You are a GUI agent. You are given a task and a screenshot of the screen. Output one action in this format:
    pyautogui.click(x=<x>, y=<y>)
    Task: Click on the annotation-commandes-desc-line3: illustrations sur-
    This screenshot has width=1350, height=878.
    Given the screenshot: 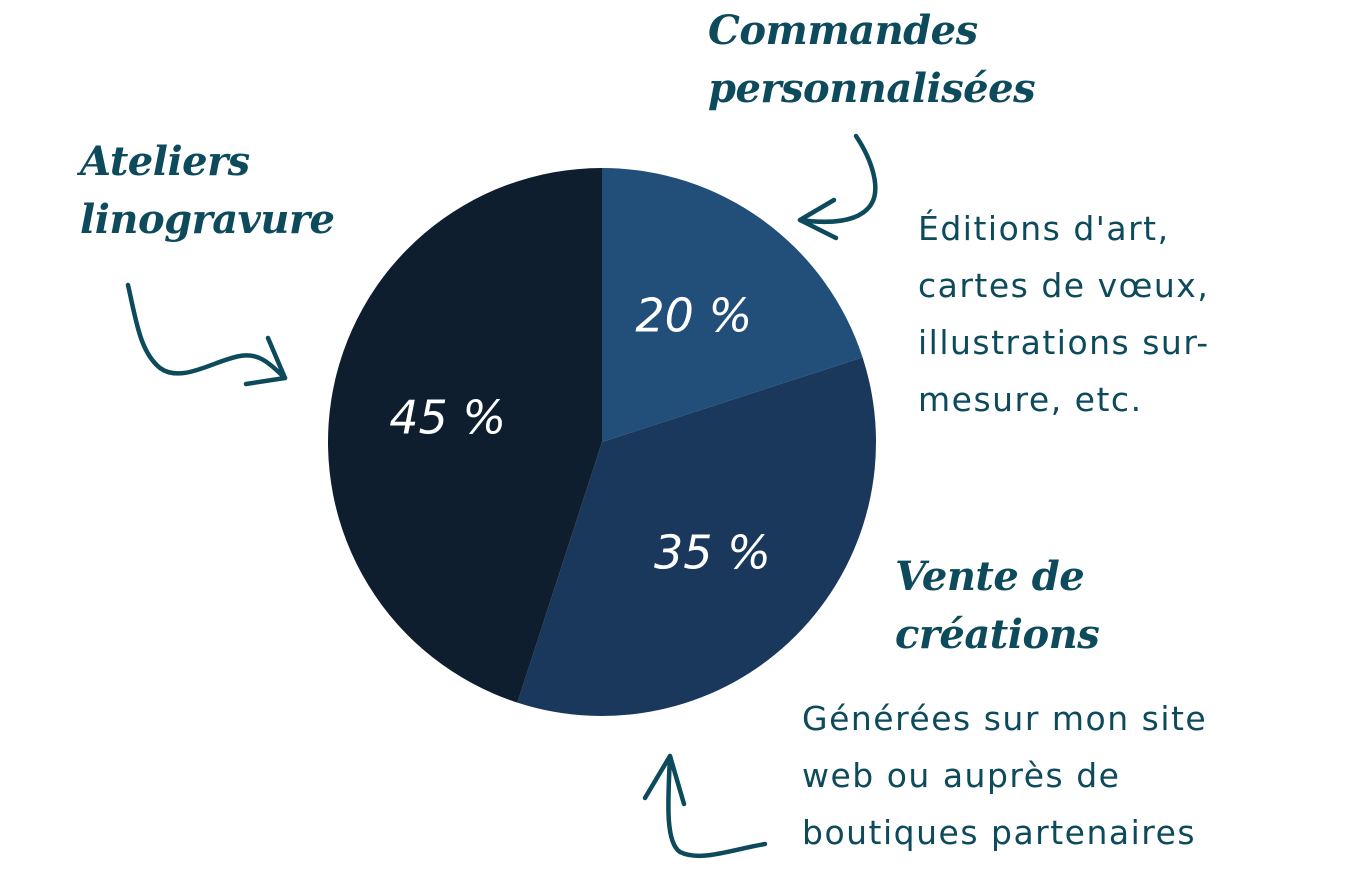 What is the action you would take?
    pyautogui.click(x=1064, y=342)
    